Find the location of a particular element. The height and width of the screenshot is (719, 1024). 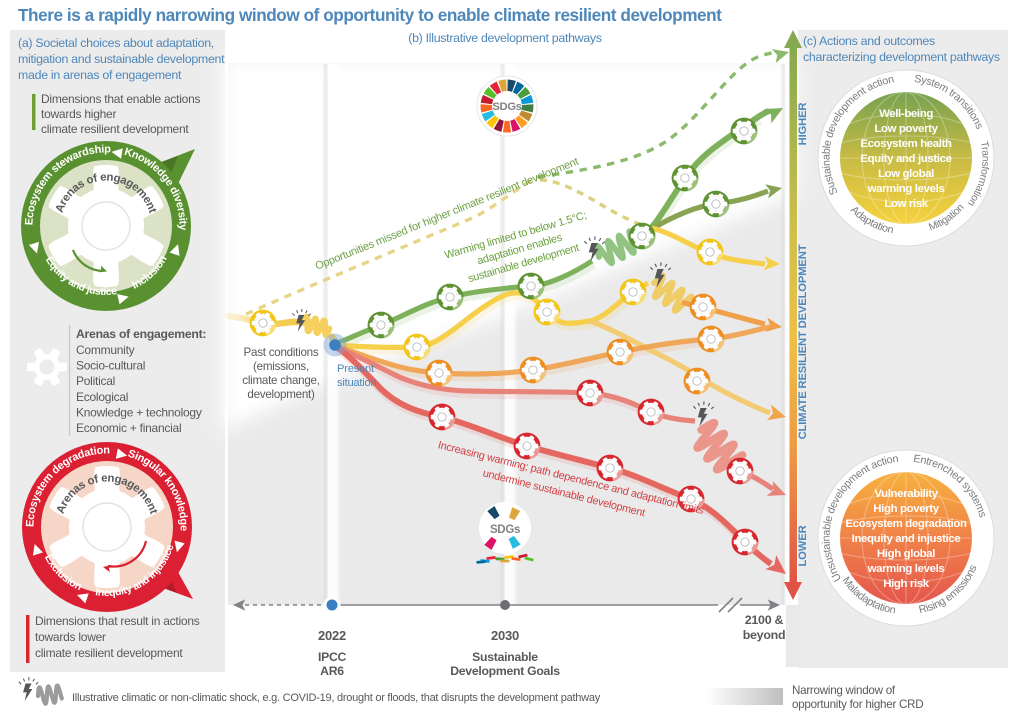

svg-text: climate change, is located at coordinates (280, 380).